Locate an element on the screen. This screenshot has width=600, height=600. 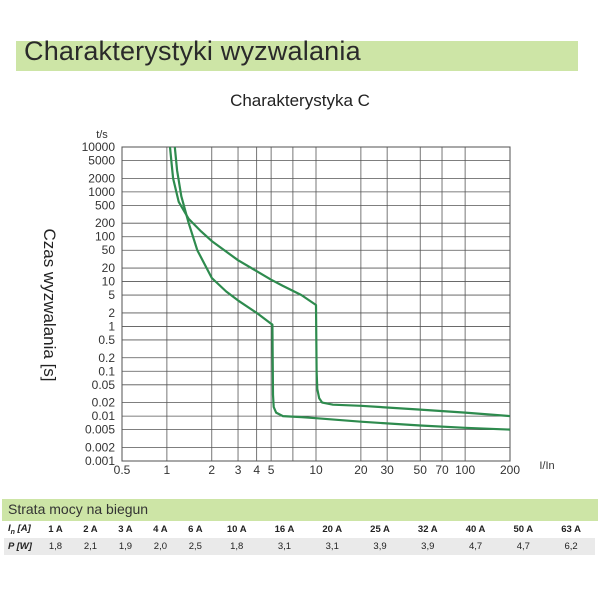
y-tick-label: 1 is located at coordinates (111, 326).